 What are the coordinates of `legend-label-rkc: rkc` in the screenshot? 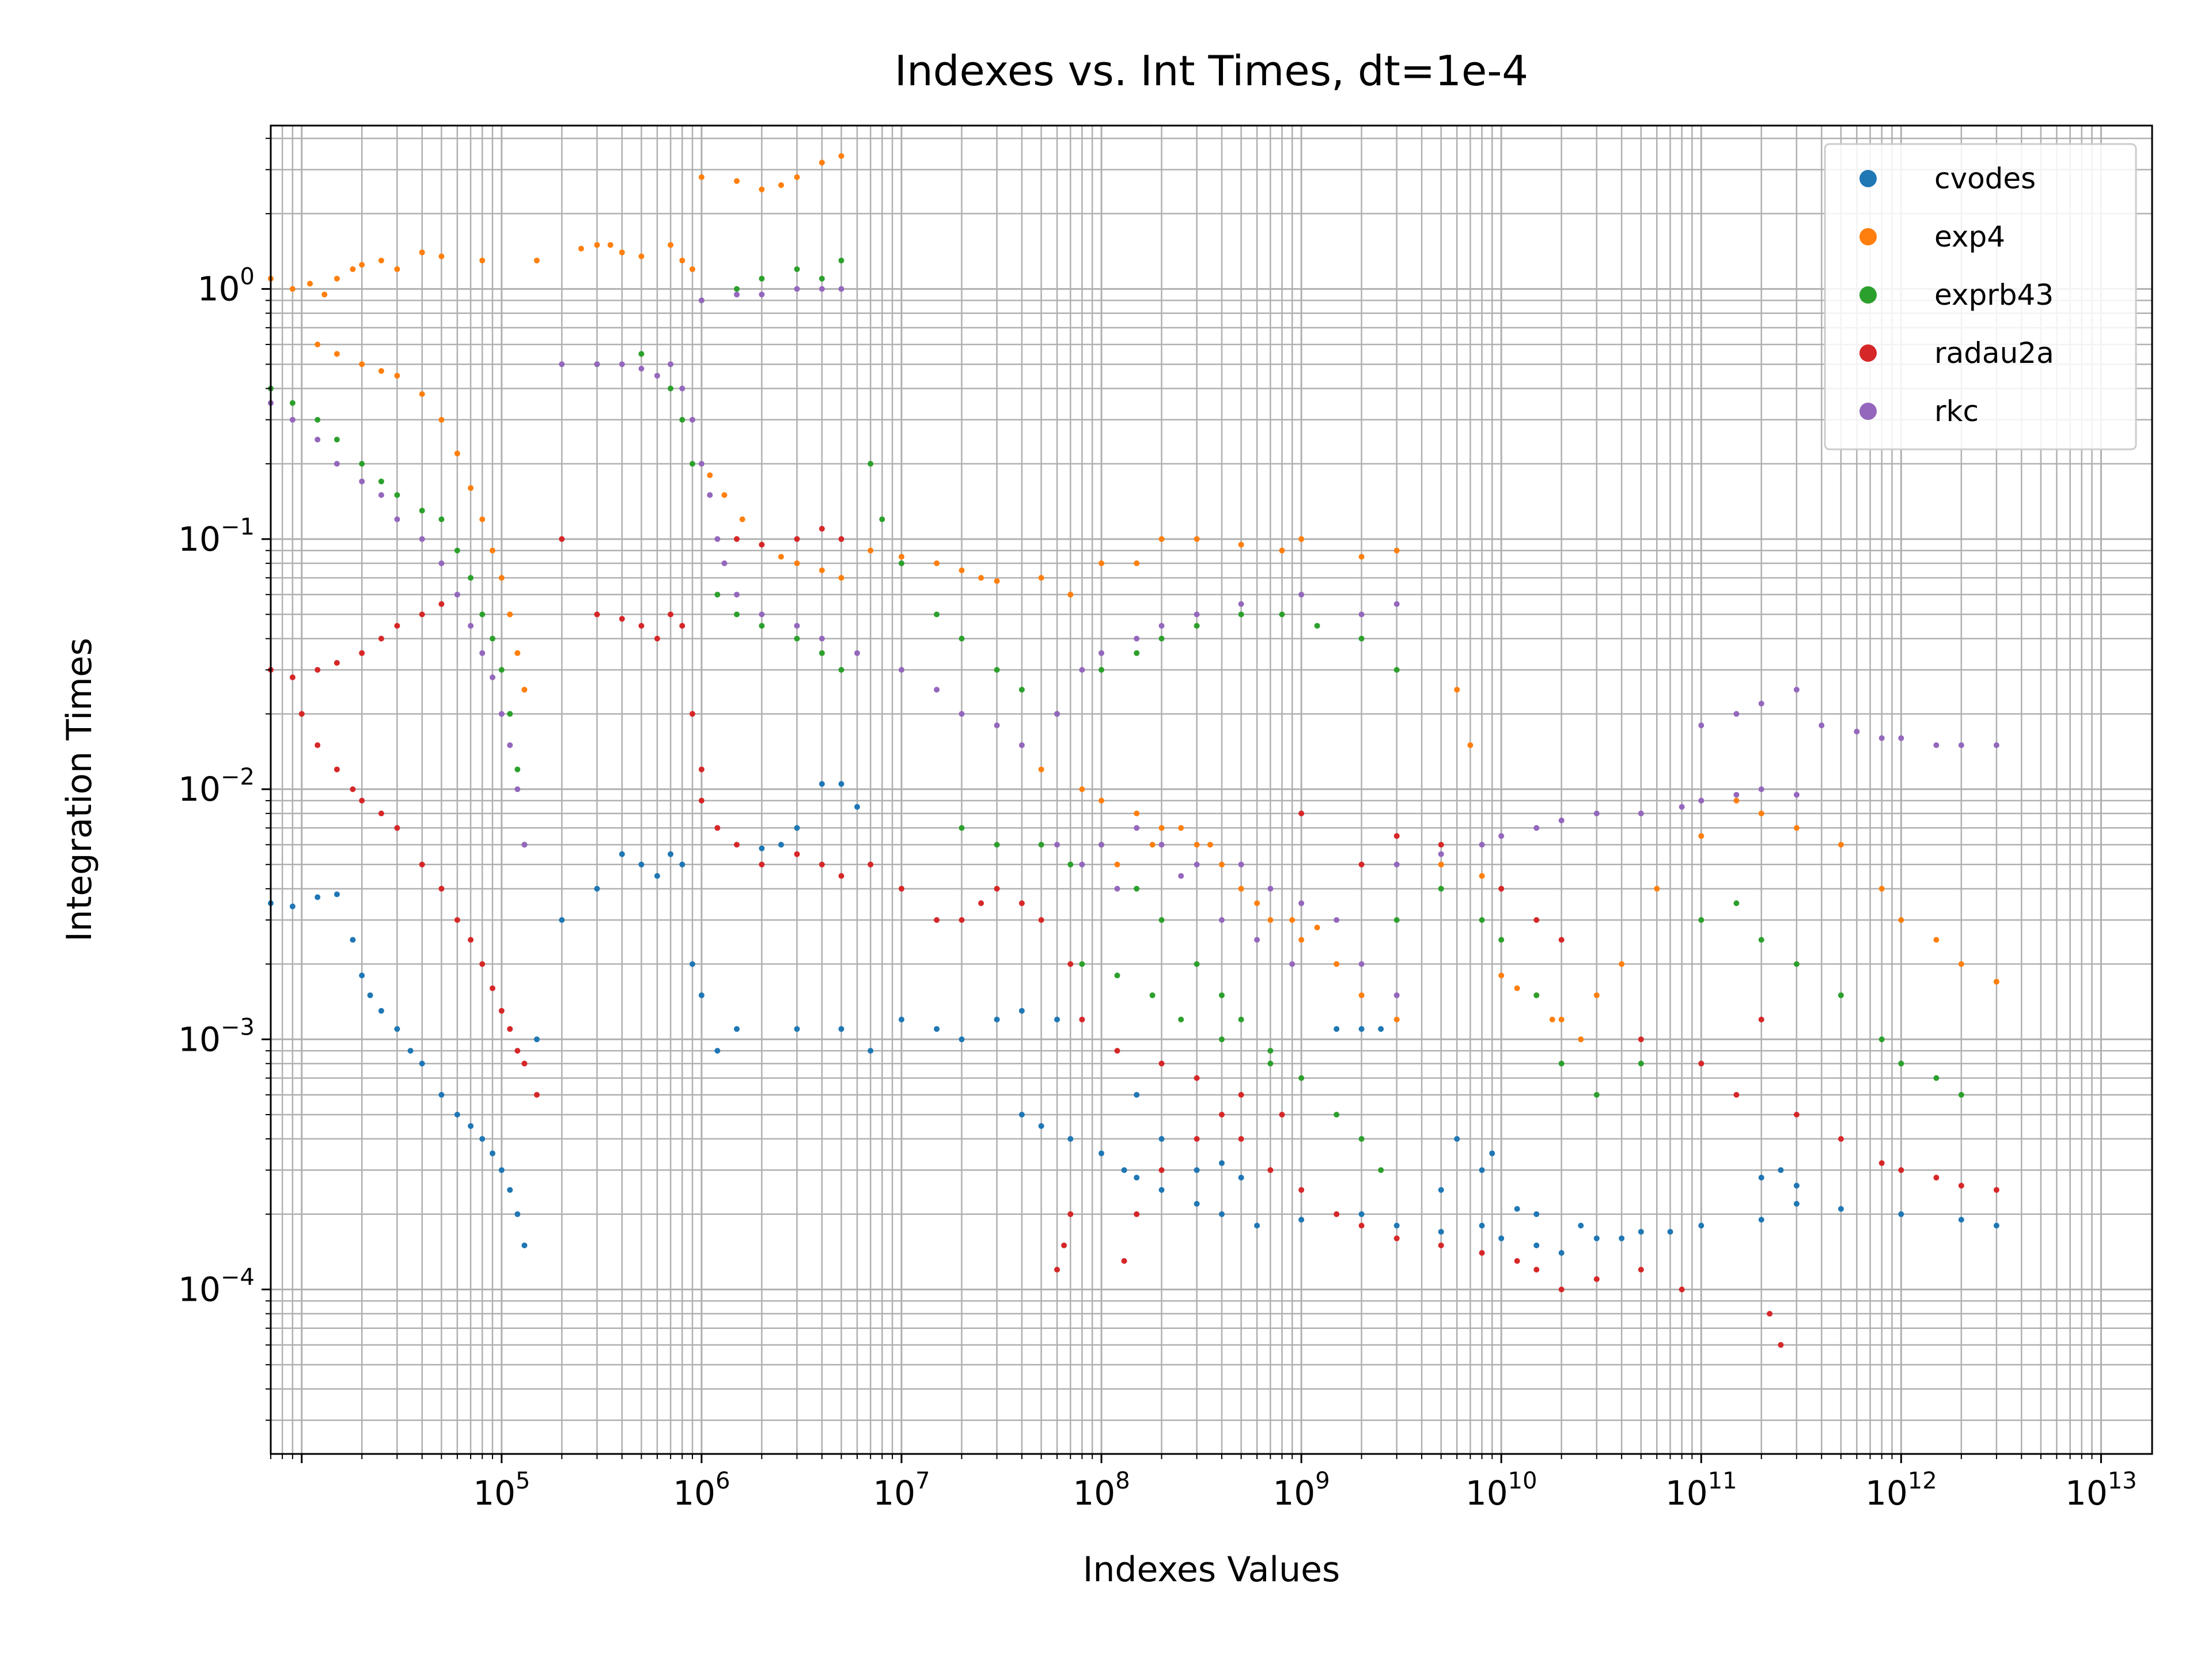 It's located at (1956, 411).